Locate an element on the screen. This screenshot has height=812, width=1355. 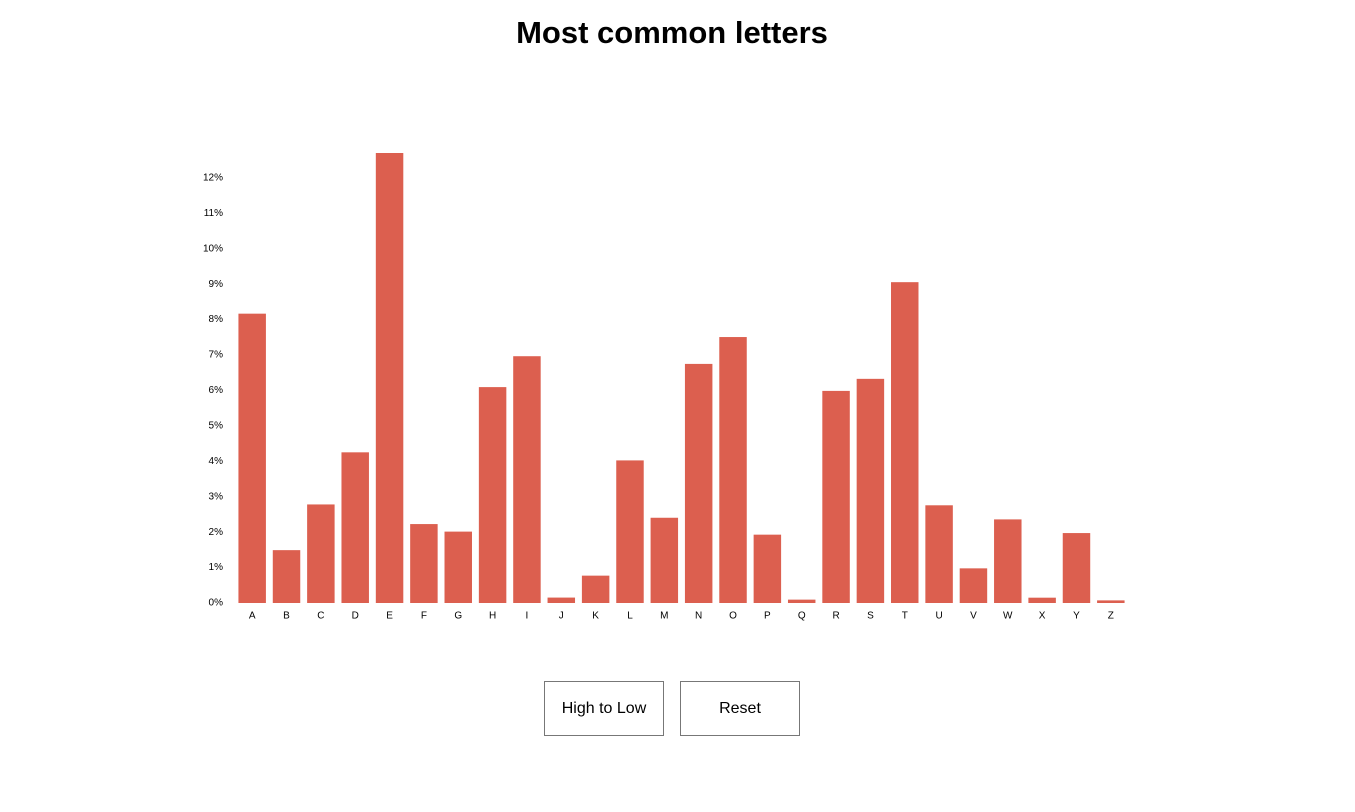
chart-title: Most common letters is located at coordinates (672, 32).